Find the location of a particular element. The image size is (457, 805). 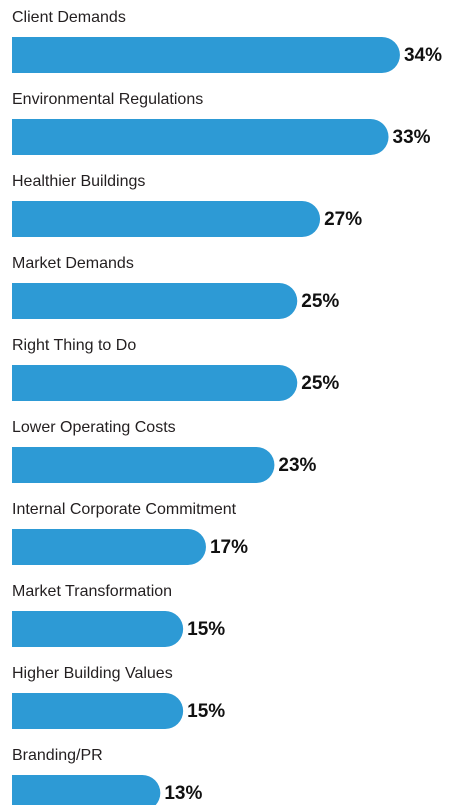

category-label: Lower Operating Costs is located at coordinates (94, 427).